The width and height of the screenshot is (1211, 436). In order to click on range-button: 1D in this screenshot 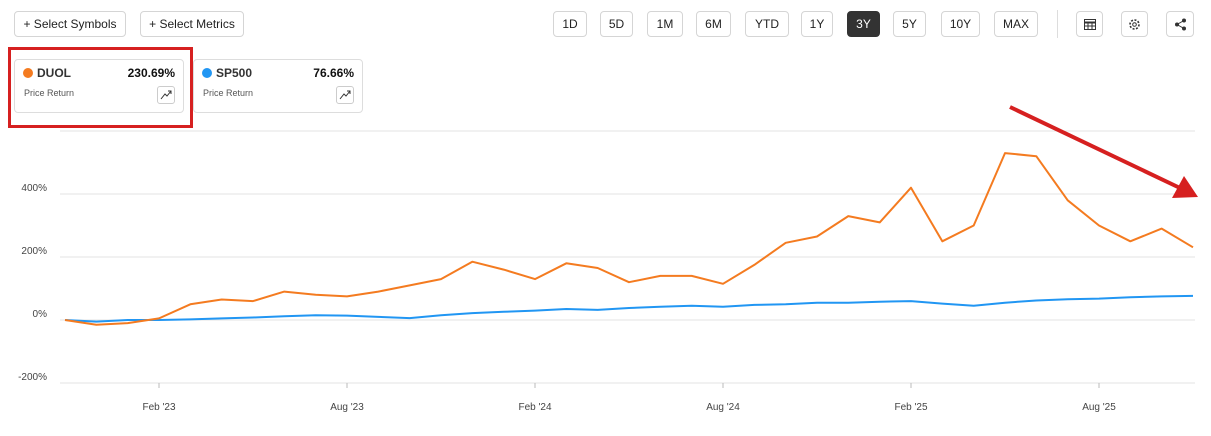, I will do `click(570, 24)`.